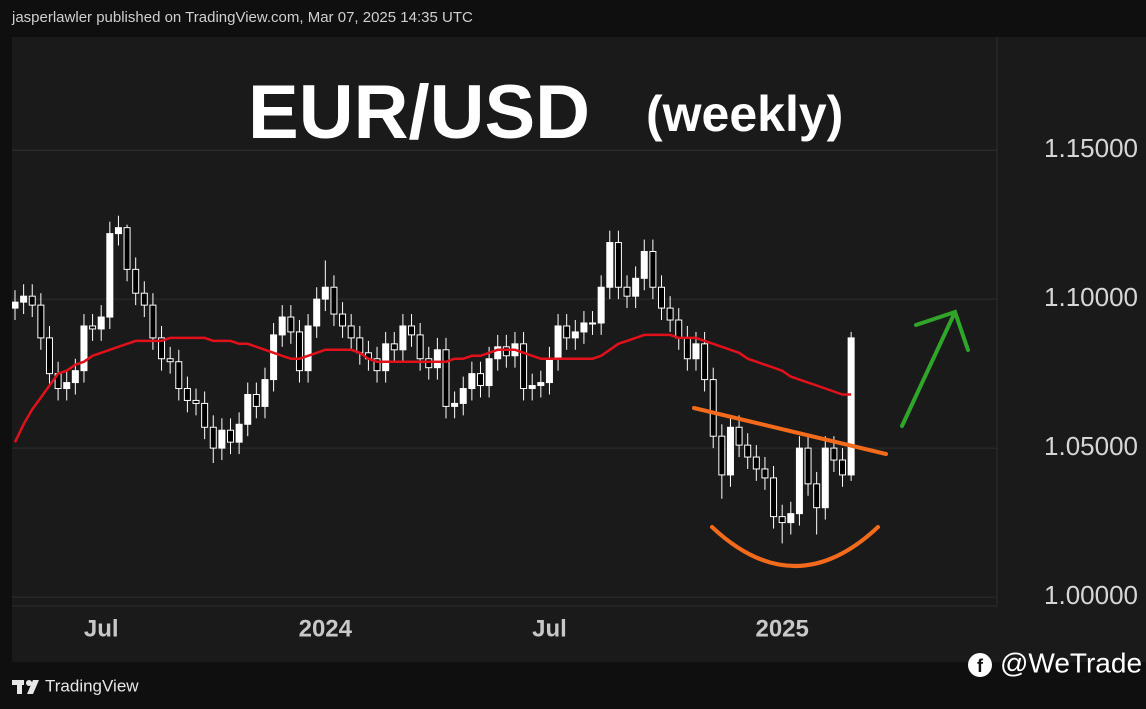 This screenshot has height=709, width=1146. What do you see at coordinates (980, 665) in the screenshot?
I see `facebook-icon` at bounding box center [980, 665].